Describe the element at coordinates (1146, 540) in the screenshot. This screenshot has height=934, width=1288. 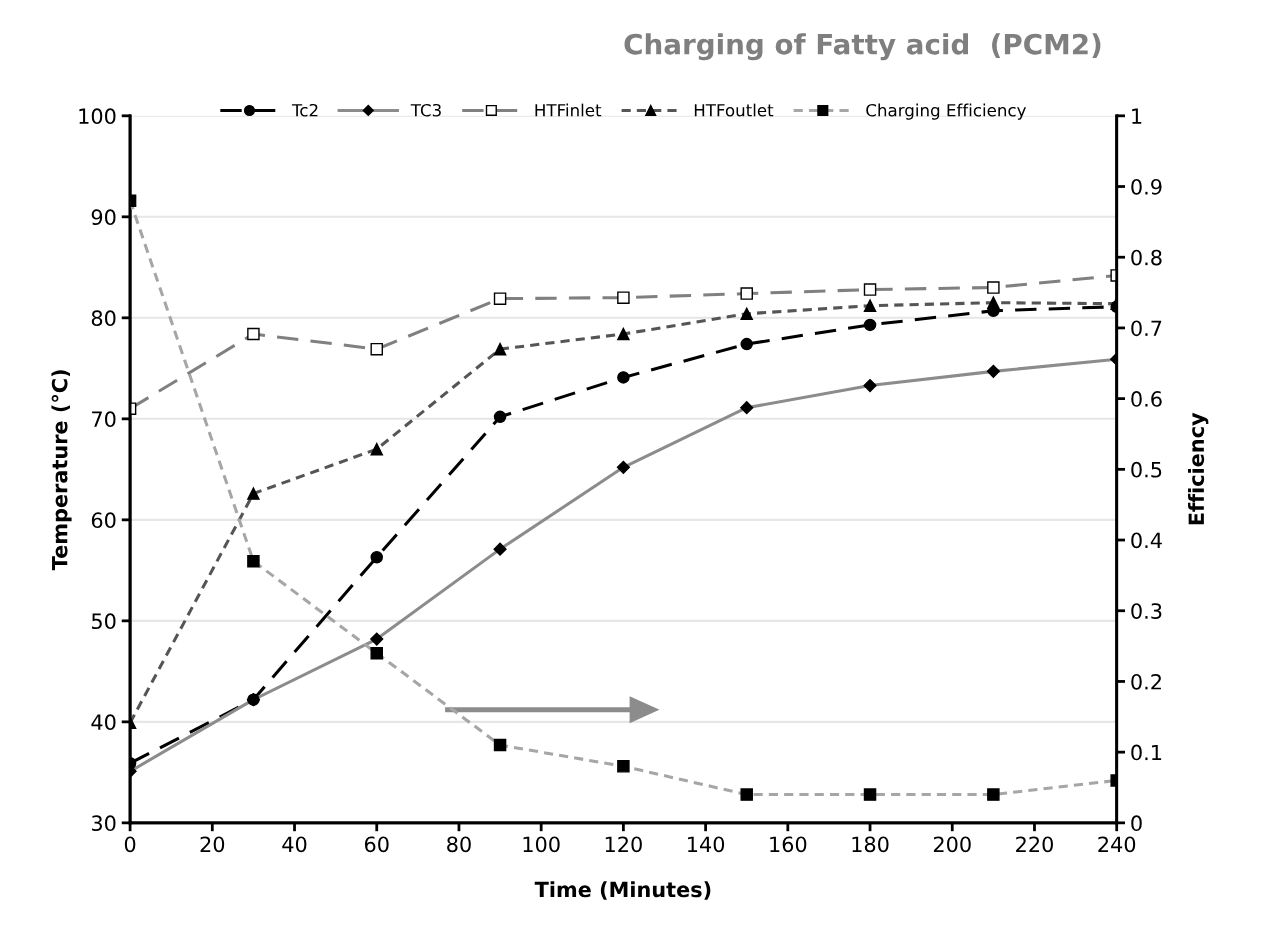
I see `y2-tick-label: 0.4` at that location.